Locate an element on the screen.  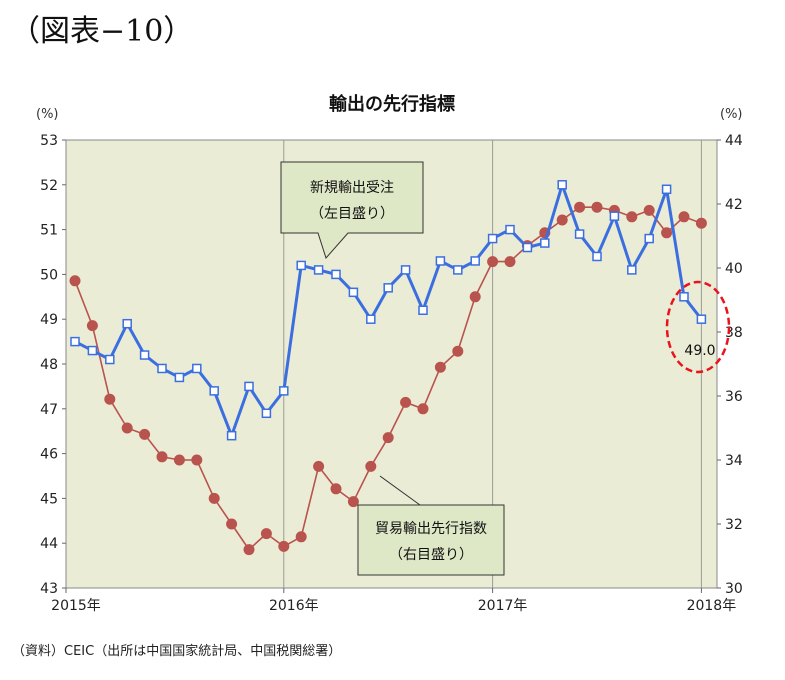
x-tick-label: 2017年 is located at coordinates (503, 606).